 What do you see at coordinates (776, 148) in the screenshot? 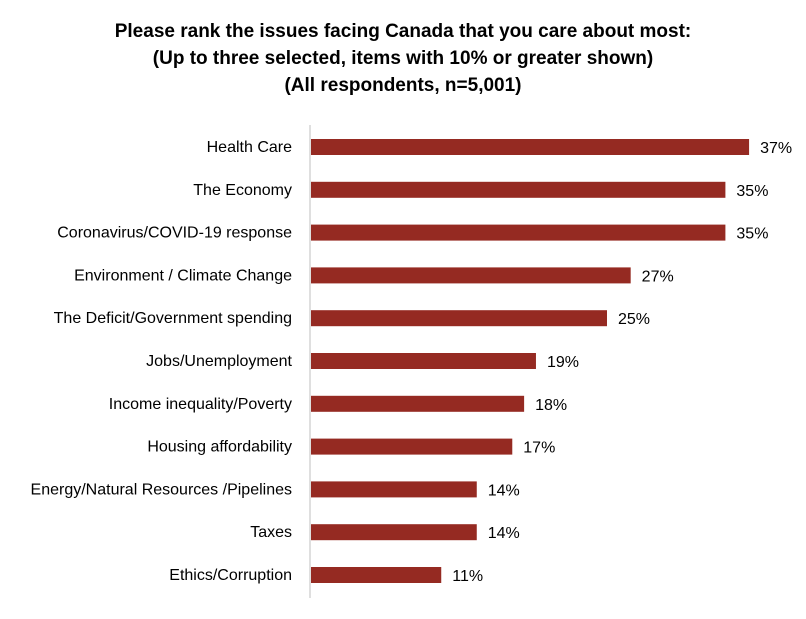
I see `value-label-0: 37%` at bounding box center [776, 148].